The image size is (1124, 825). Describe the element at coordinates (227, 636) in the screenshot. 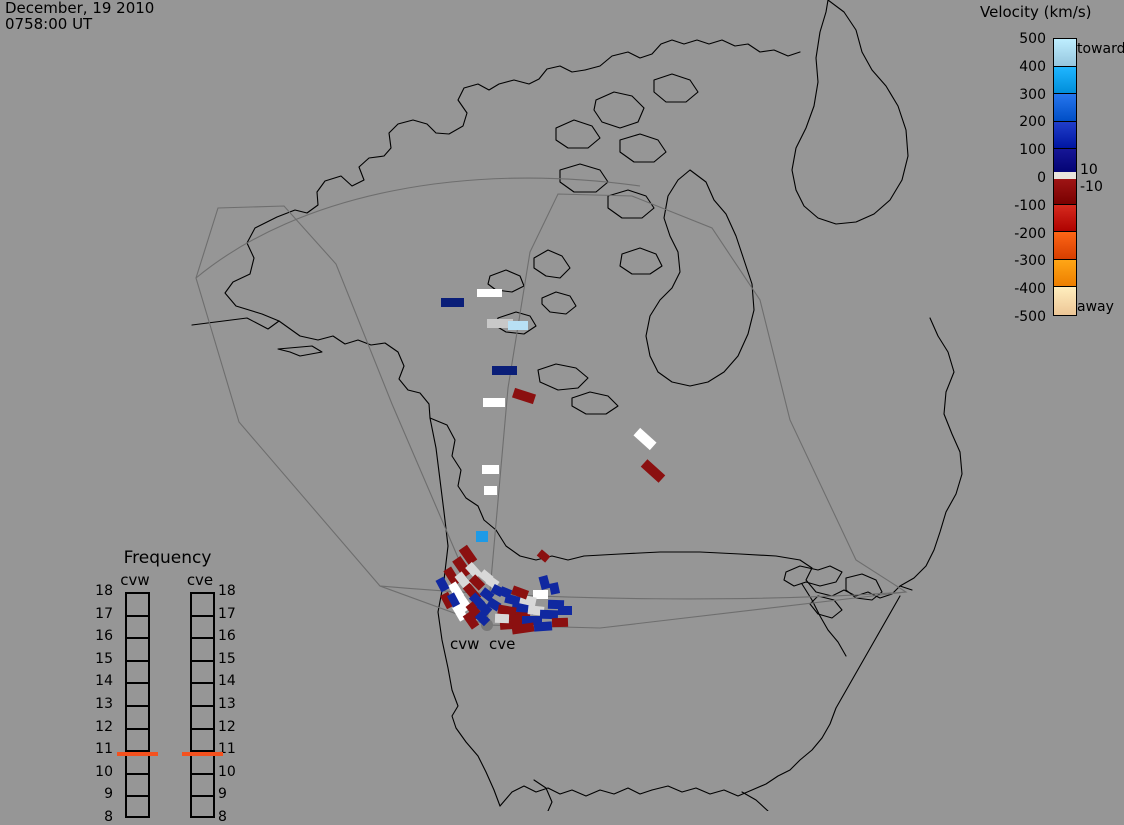

I see `frequency-tick-cve-16: 16` at that location.